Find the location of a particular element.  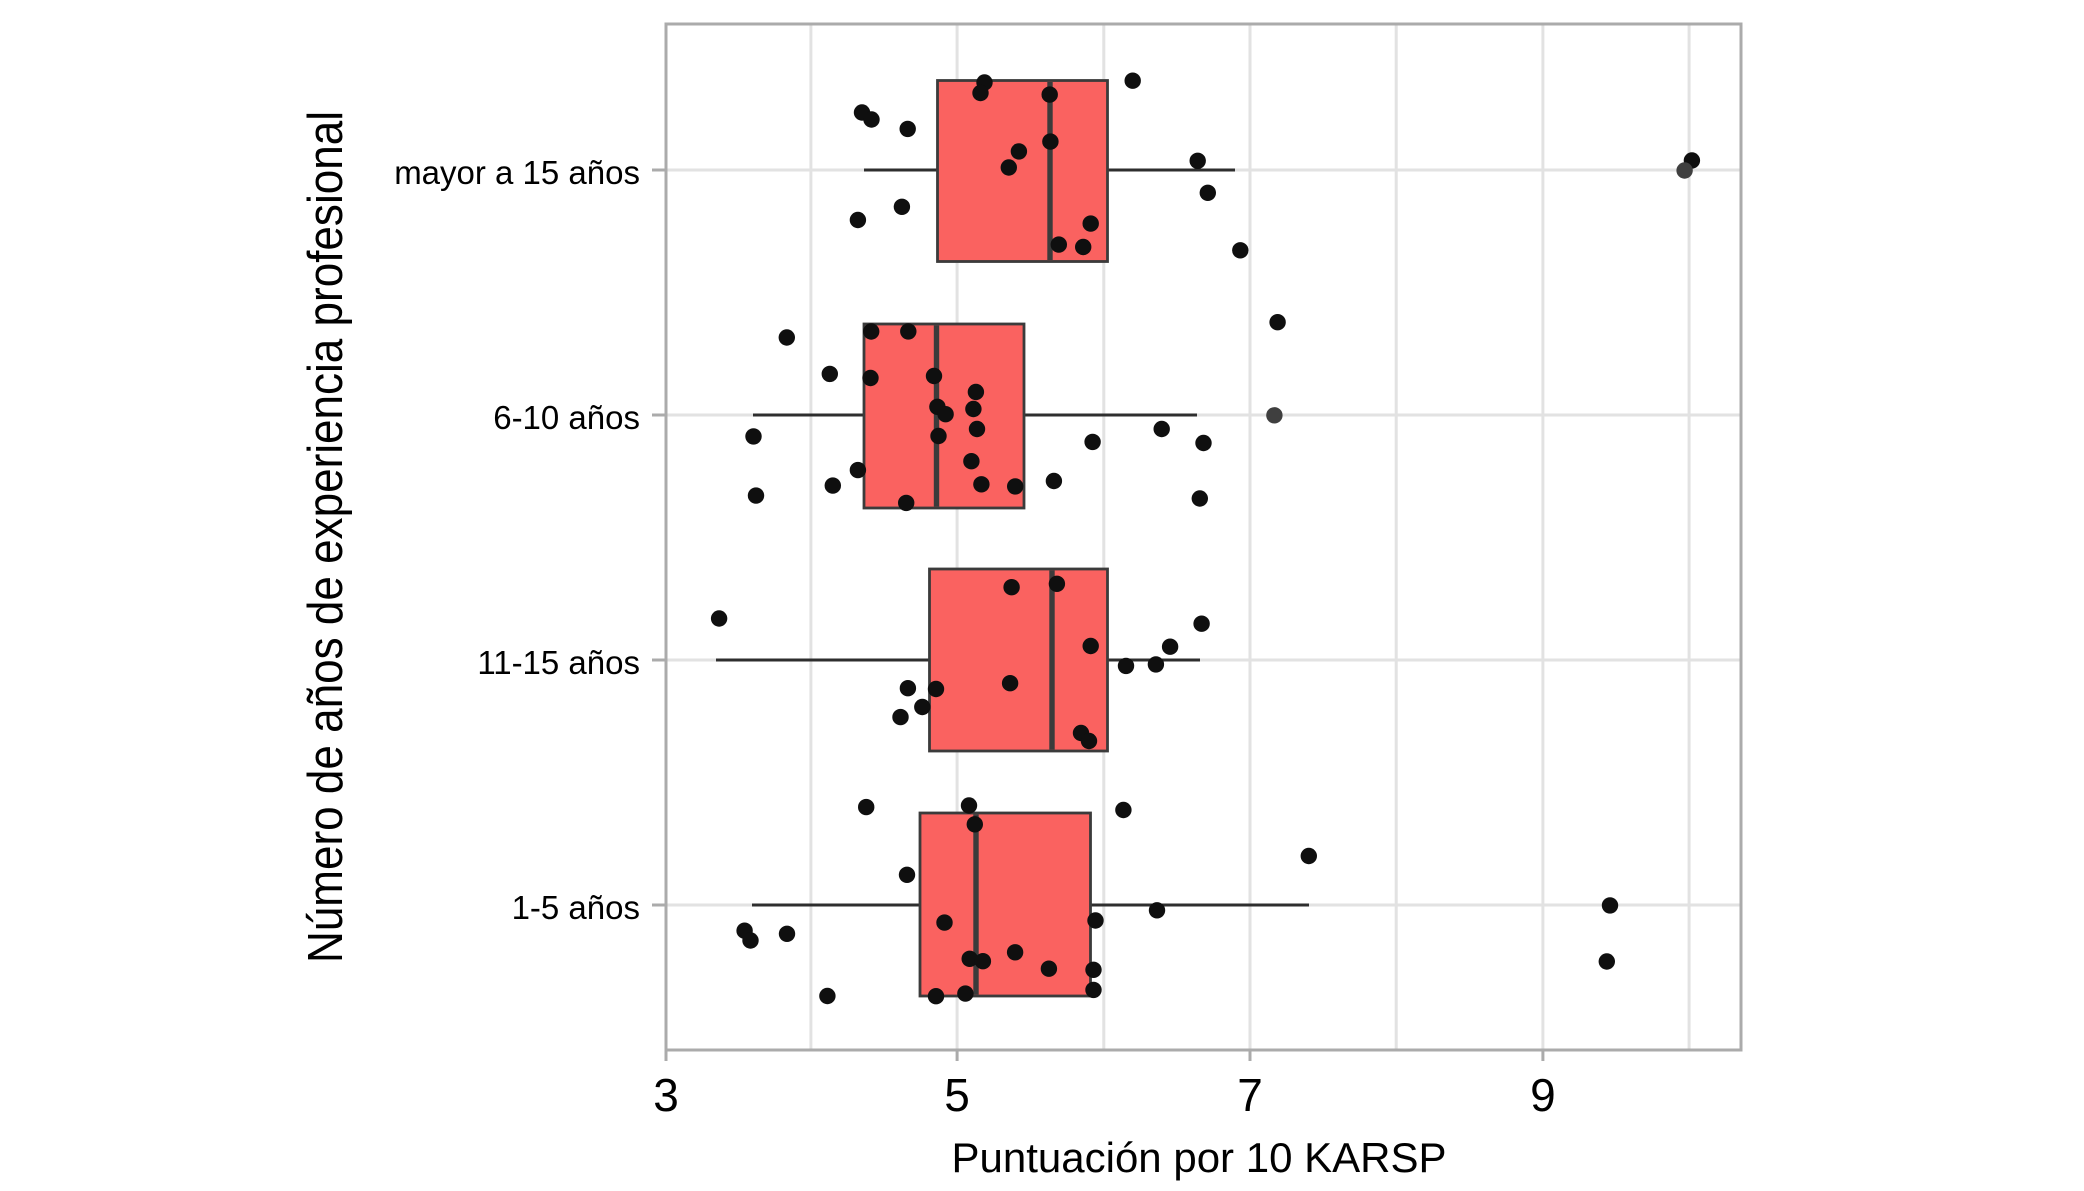

svg-text: 1-5 años is located at coordinates (576, 907).